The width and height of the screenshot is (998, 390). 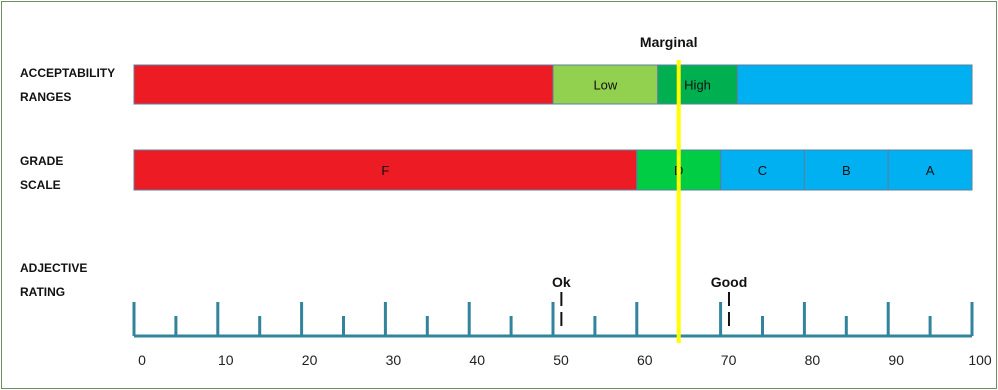 What do you see at coordinates (385, 170) in the screenshot?
I see `grade-segment-label: F` at bounding box center [385, 170].